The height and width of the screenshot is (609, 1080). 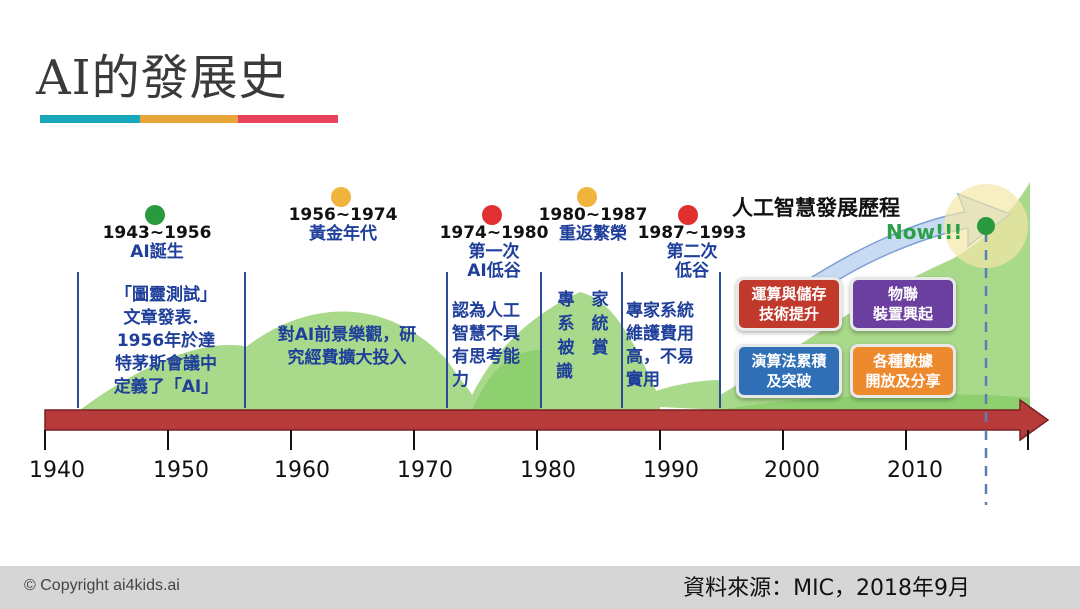 I want to click on axis-year-2010: 2010, so click(x=915, y=470).